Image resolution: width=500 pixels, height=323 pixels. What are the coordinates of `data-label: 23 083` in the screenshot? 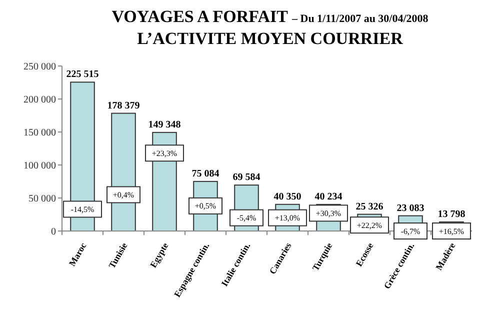 It's located at (410, 208).